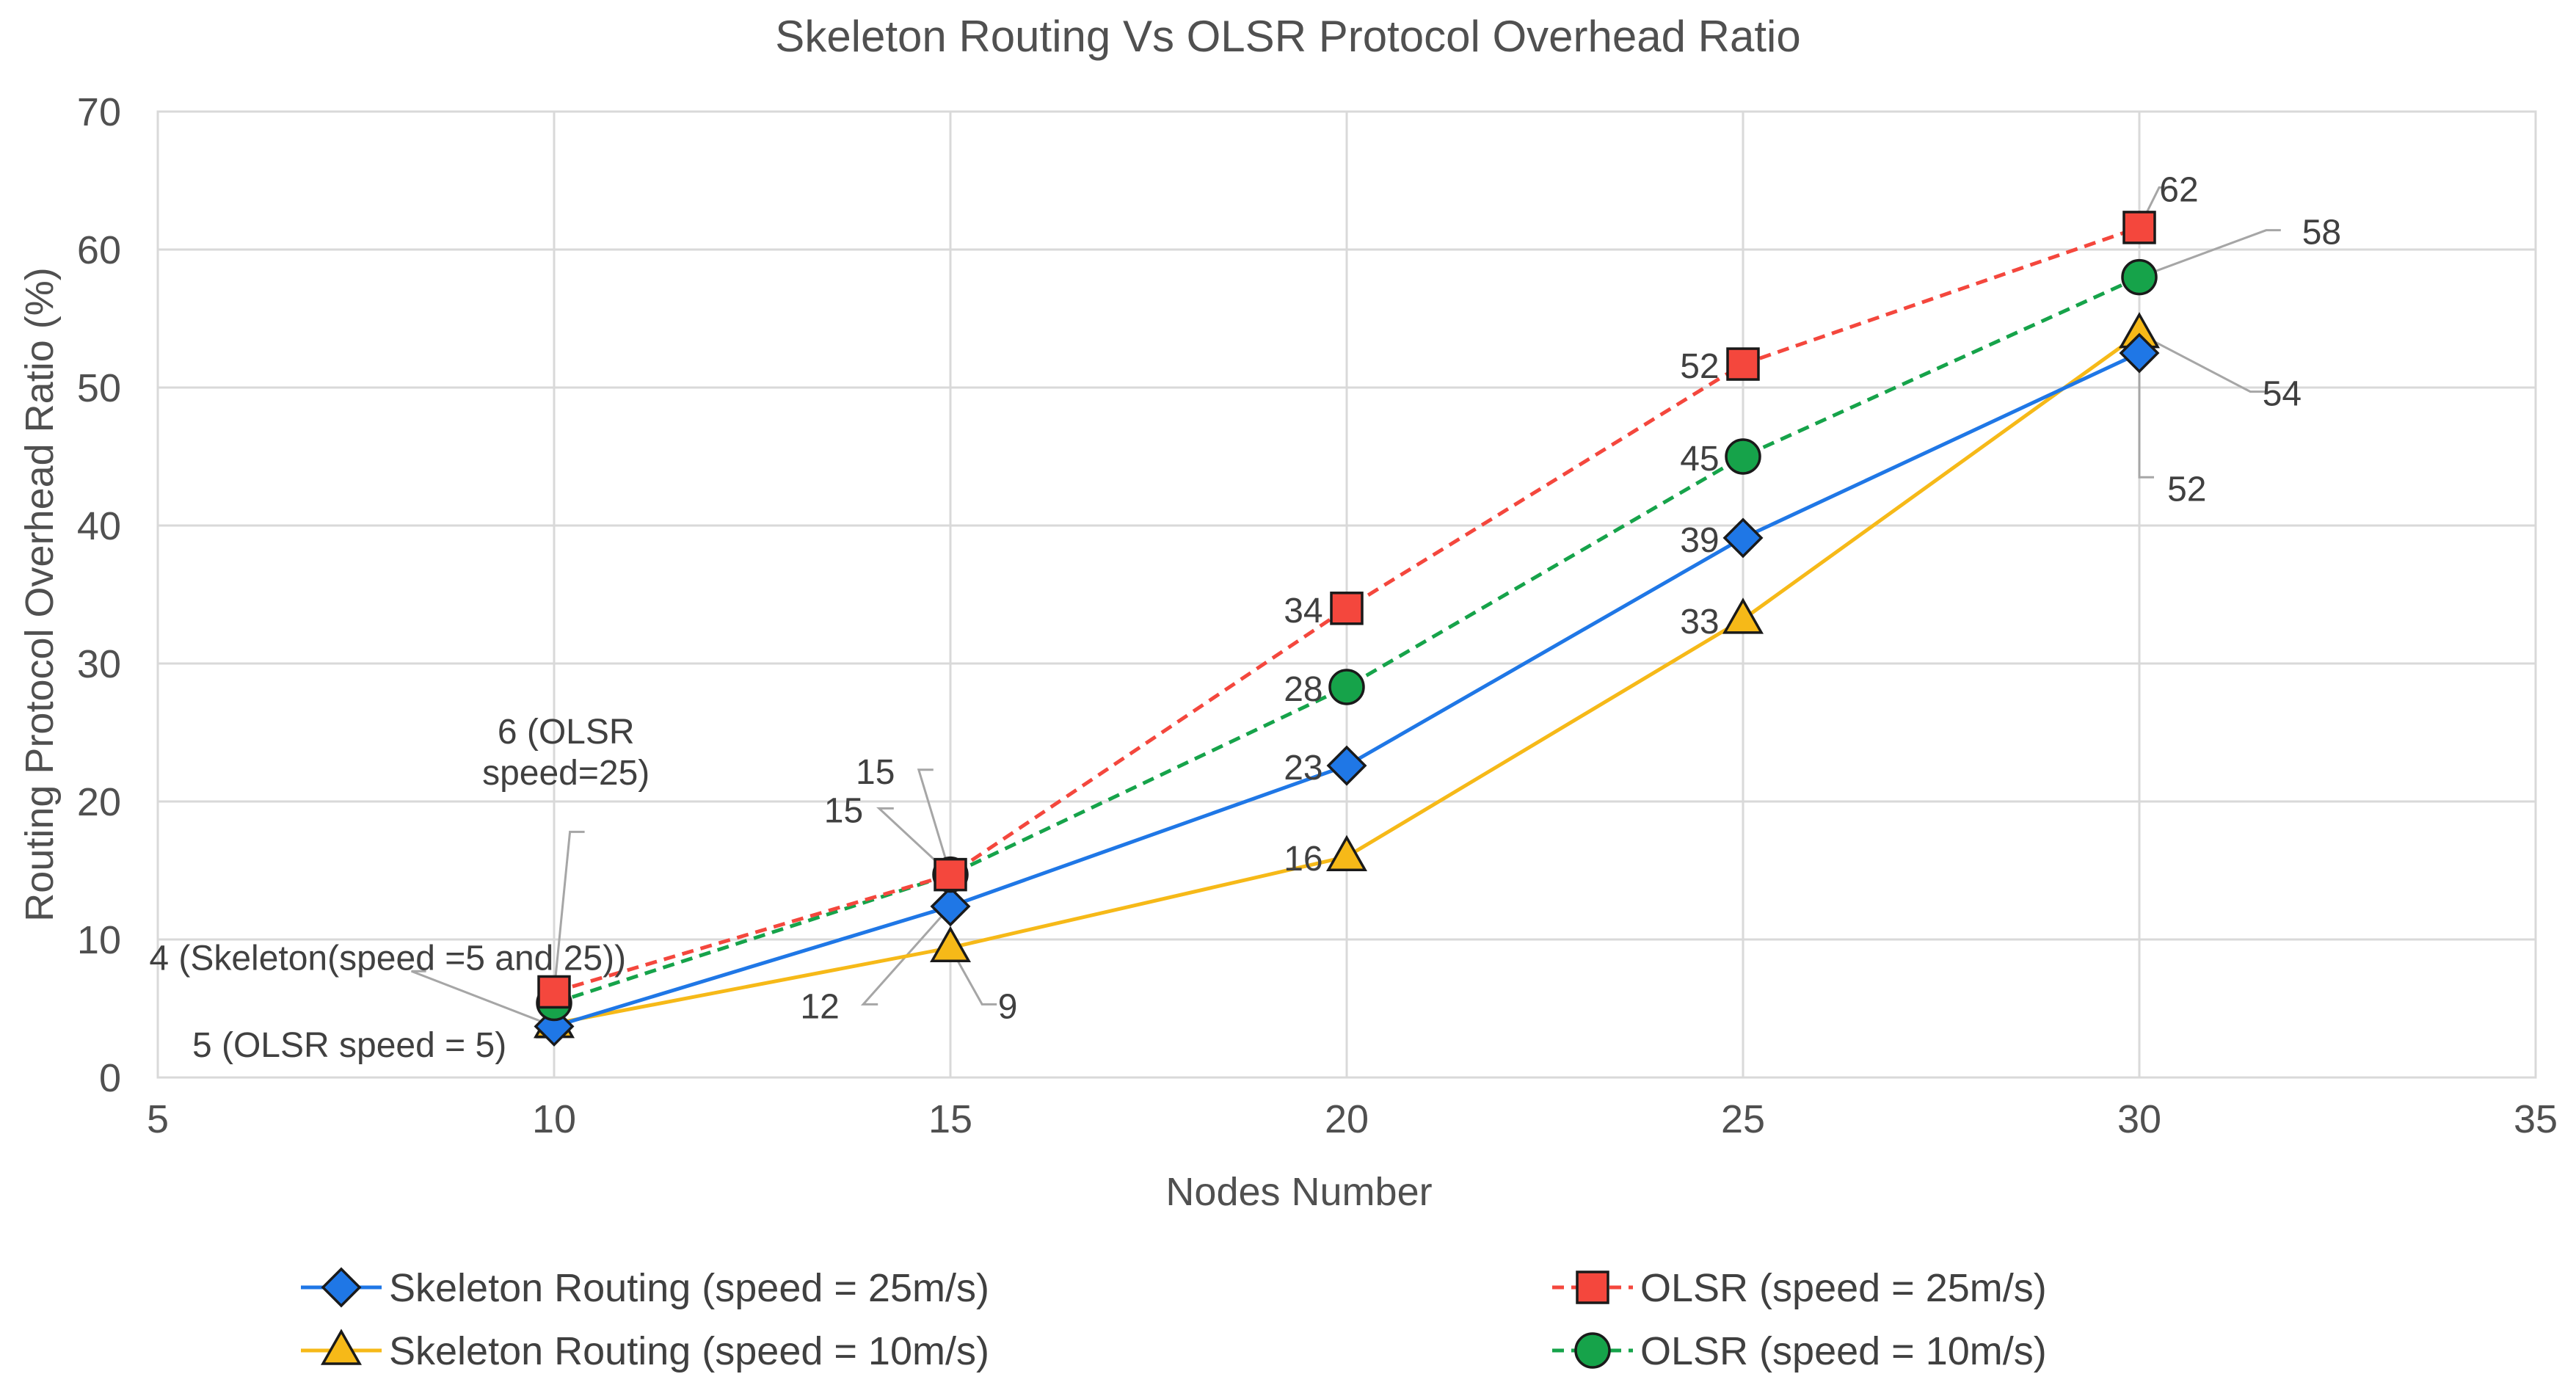  I want to click on data-label: 9, so click(1008, 1006).